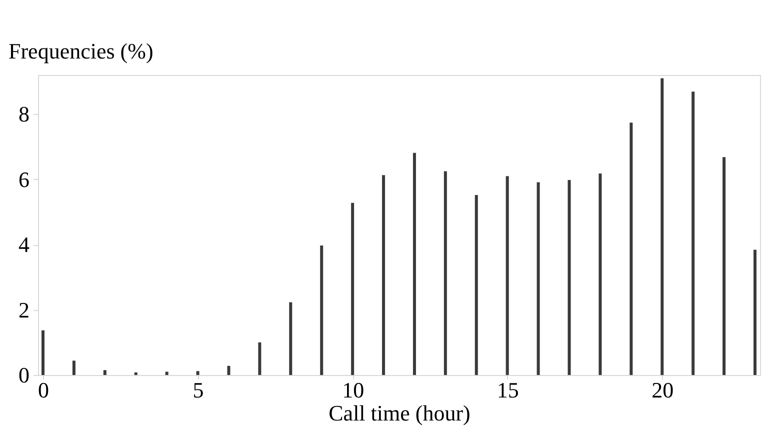 The image size is (773, 432). Describe the element at coordinates (24, 309) in the screenshot. I see `y-tick-label: 2` at that location.